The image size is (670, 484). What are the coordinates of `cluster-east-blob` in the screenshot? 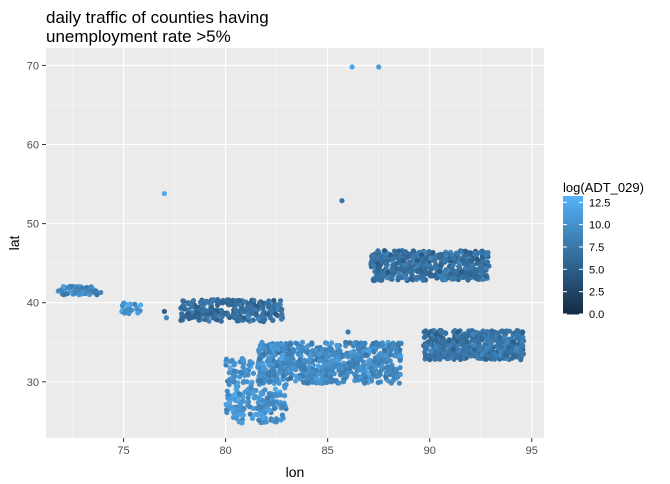 It's located at (474, 345).